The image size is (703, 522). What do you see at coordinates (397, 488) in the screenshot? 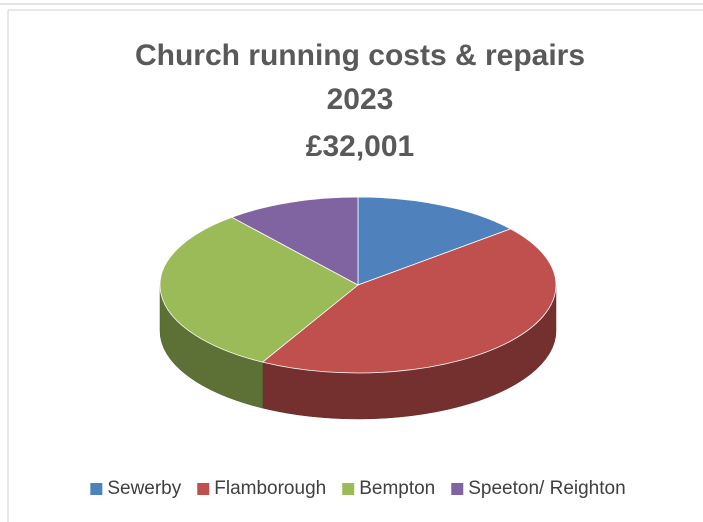
I see `legend-label: Bempton` at bounding box center [397, 488].